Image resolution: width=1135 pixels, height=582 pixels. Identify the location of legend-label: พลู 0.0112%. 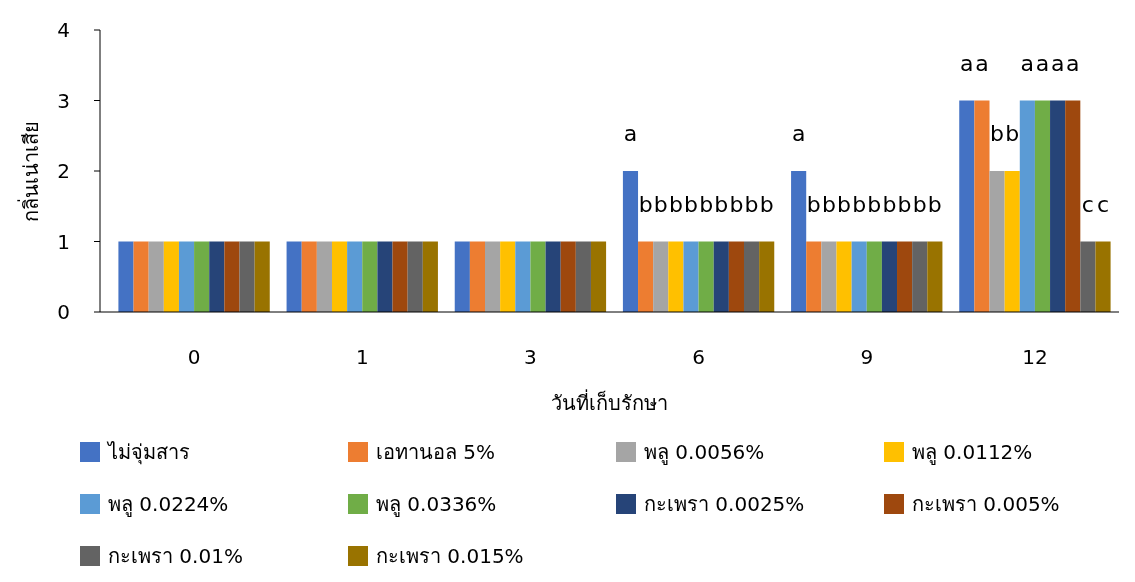
(972, 452).